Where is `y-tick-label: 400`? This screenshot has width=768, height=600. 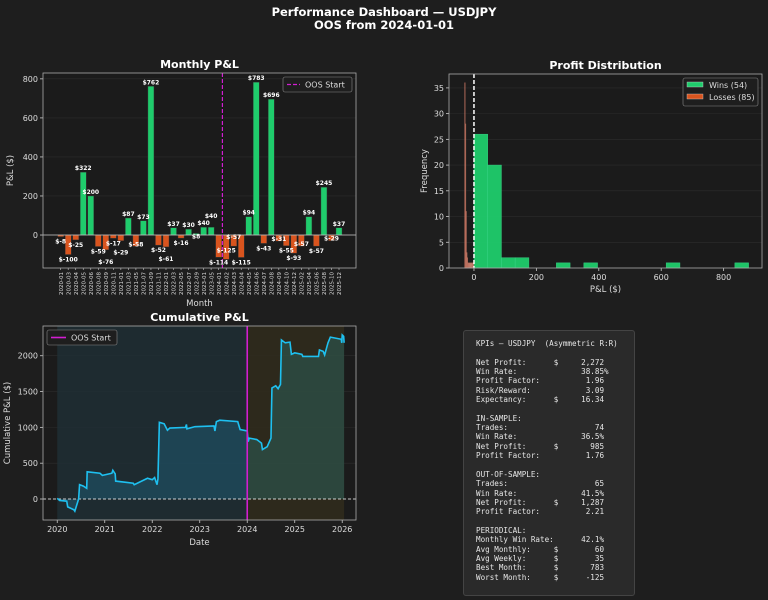
y-tick-label: 400 is located at coordinates (30, 157).